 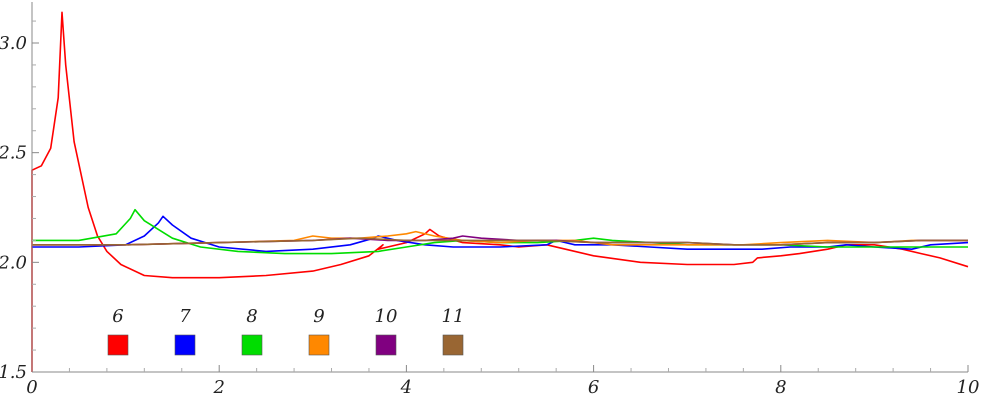 What do you see at coordinates (286, 331) in the screenshot?
I see `legend: 6 7 8 9 10 11` at bounding box center [286, 331].